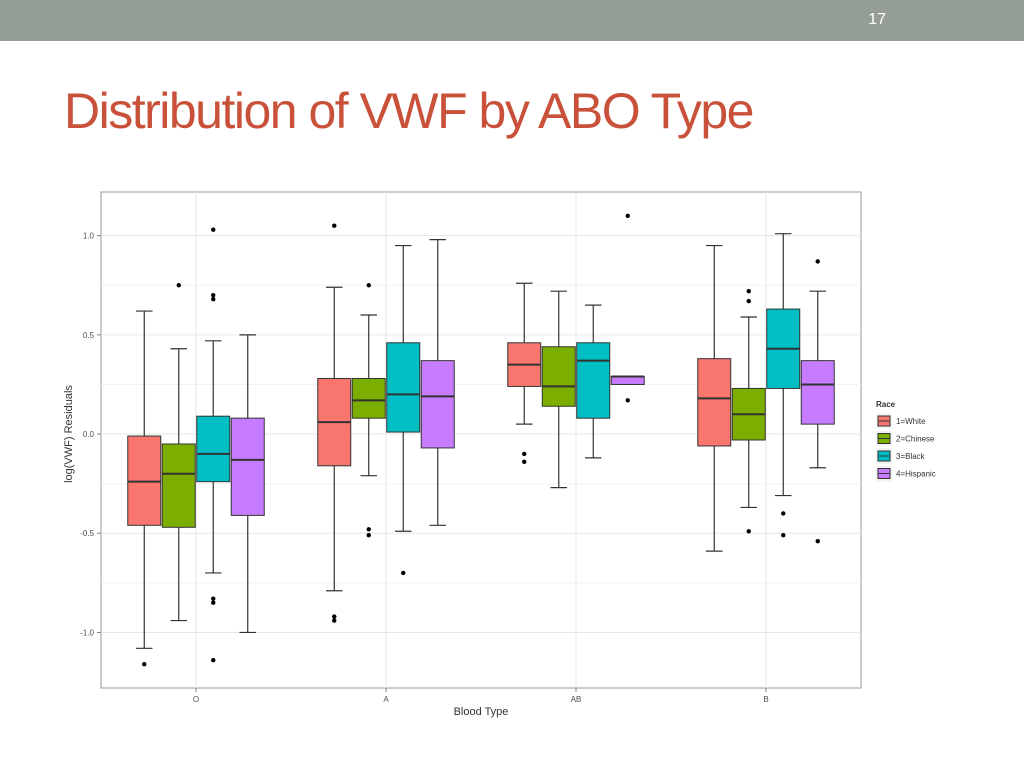  Describe the element at coordinates (765, 699) in the screenshot. I see `x-tick-label: B` at that location.